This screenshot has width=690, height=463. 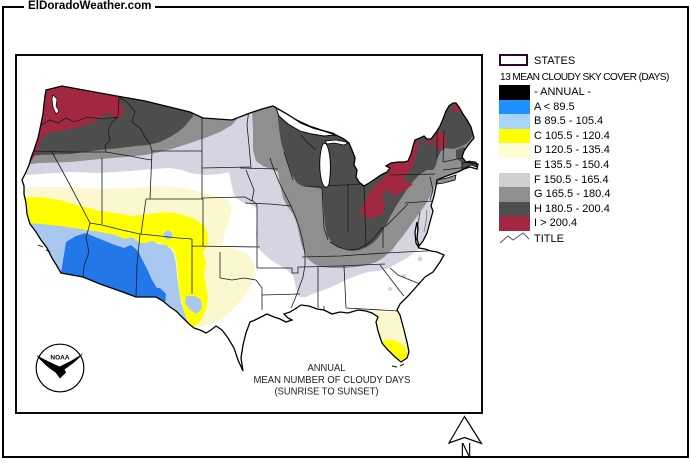 What do you see at coordinates (332, 380) in the screenshot?
I see `svg-text: MEAN NUMBER OF CLOUDY DAYS` at bounding box center [332, 380].